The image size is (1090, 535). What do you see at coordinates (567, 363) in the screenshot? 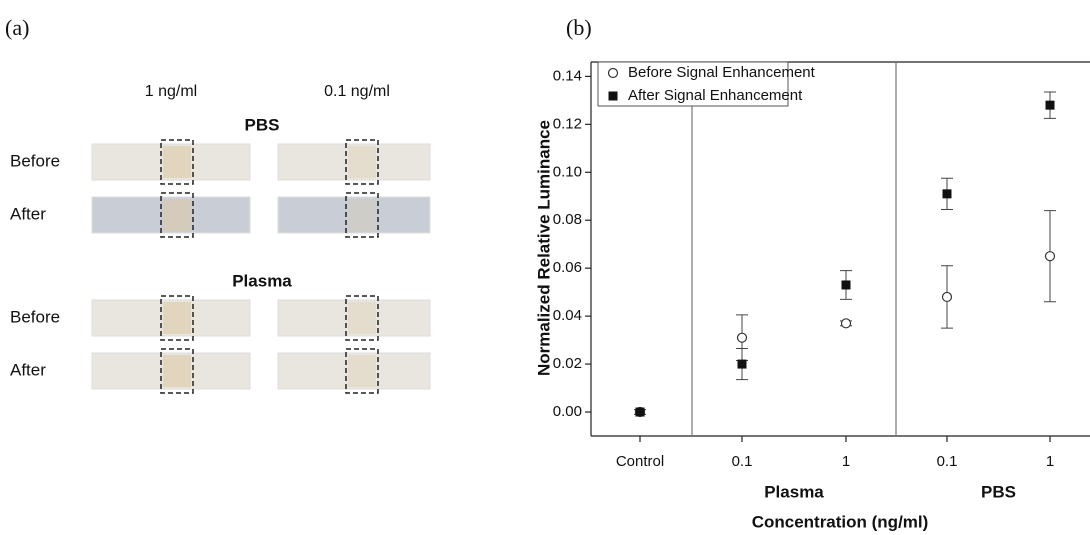
I see `y-tick-label: 0.02` at bounding box center [567, 363].